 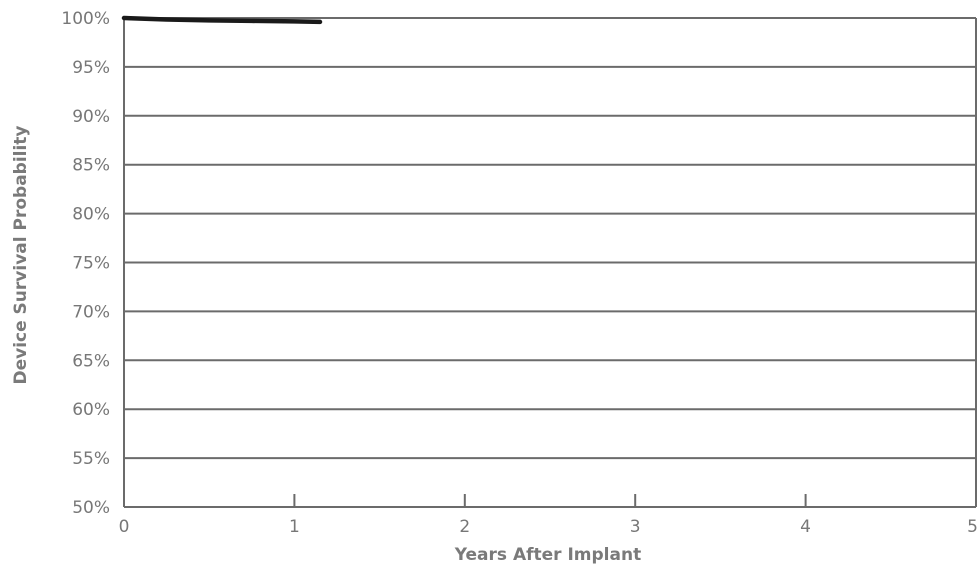 What do you see at coordinates (547, 554) in the screenshot?
I see `x-axis-title: Years After Implant` at bounding box center [547, 554].